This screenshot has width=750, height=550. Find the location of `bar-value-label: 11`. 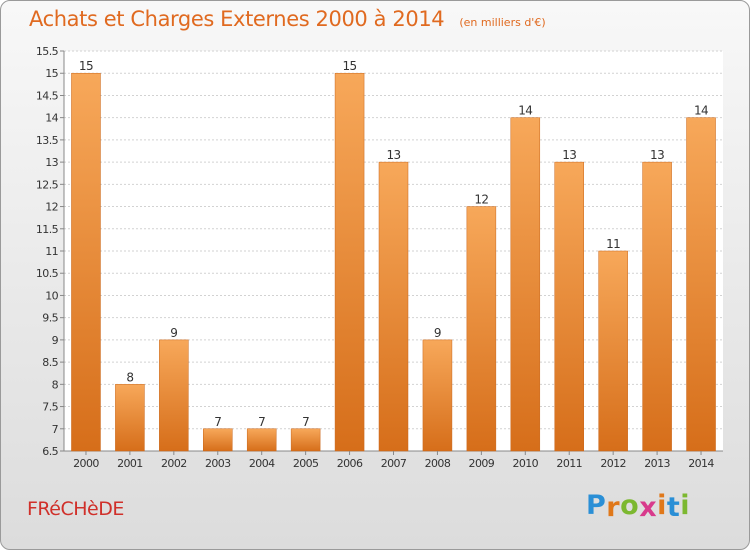

bar-value-label: 11 is located at coordinates (613, 244).